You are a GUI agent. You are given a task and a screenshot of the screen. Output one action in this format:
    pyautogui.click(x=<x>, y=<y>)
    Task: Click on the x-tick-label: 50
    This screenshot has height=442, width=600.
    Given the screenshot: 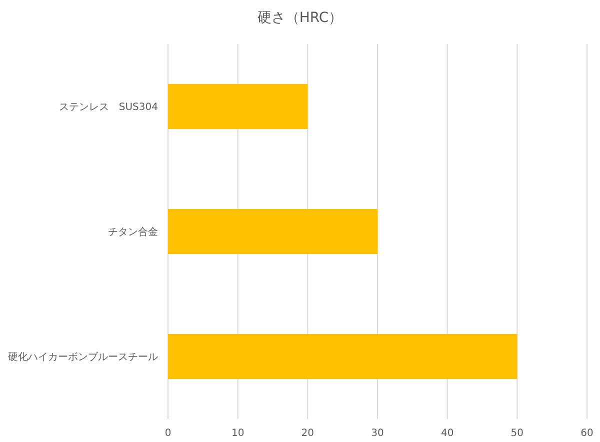 What is the action you would take?
    pyautogui.click(x=517, y=433)
    